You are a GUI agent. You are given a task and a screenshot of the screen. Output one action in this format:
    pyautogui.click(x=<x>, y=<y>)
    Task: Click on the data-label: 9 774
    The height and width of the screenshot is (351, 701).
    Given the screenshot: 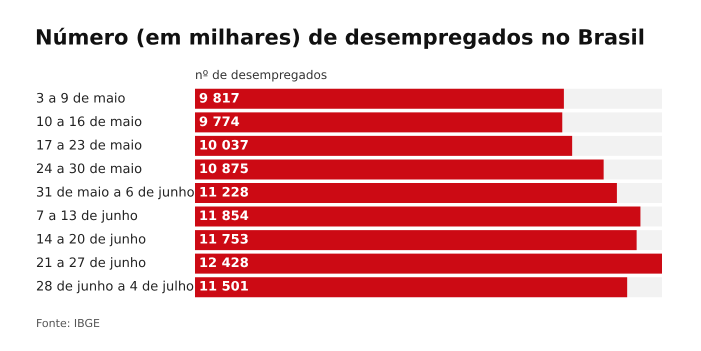 What is the action you would take?
    pyautogui.click(x=219, y=122)
    